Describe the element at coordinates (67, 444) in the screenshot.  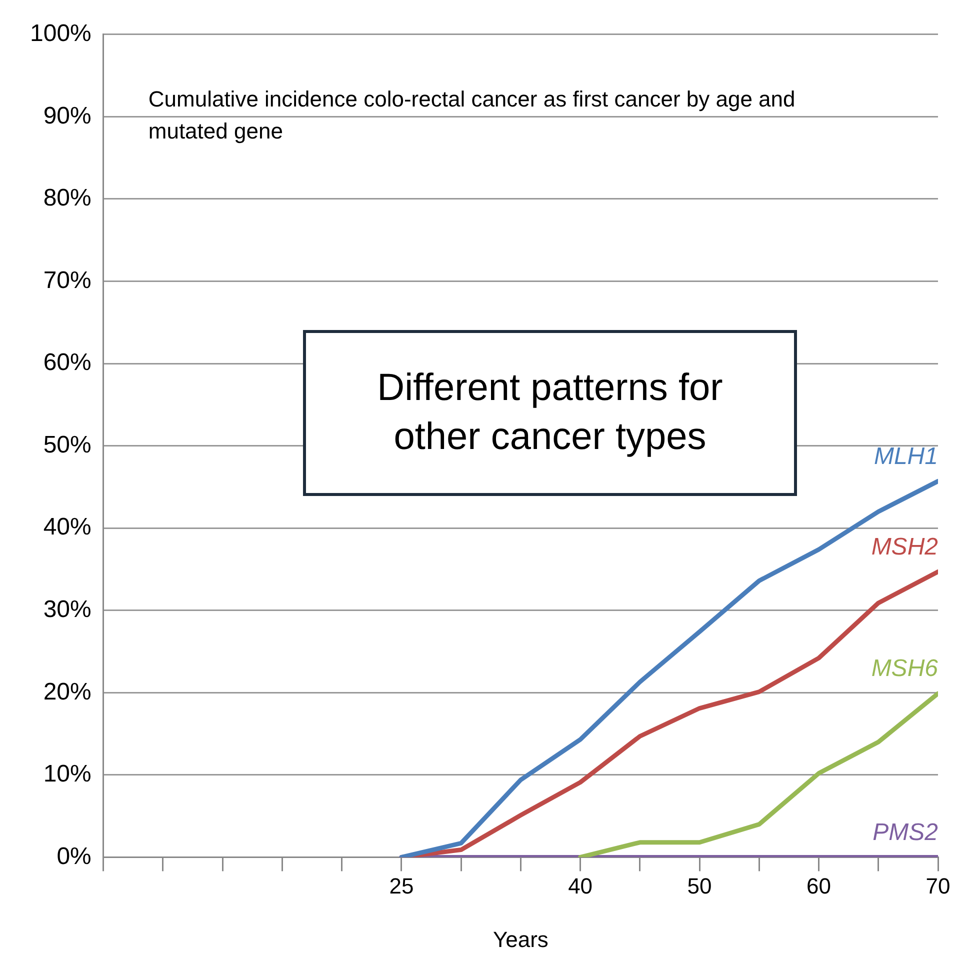
I see `y-tick-label: 50%` at that location.